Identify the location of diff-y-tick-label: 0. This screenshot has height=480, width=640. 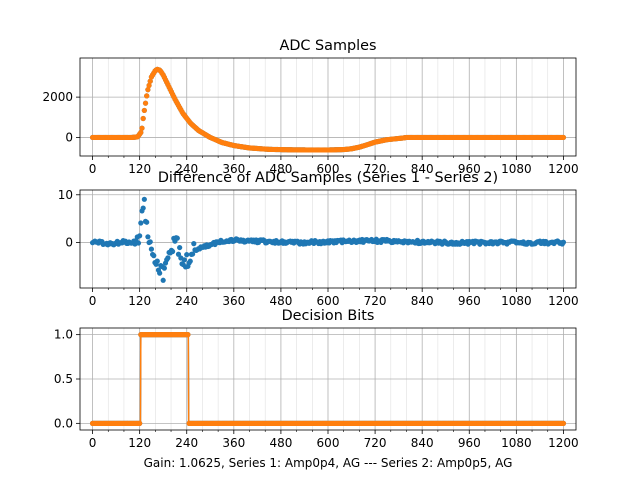
(69, 243).